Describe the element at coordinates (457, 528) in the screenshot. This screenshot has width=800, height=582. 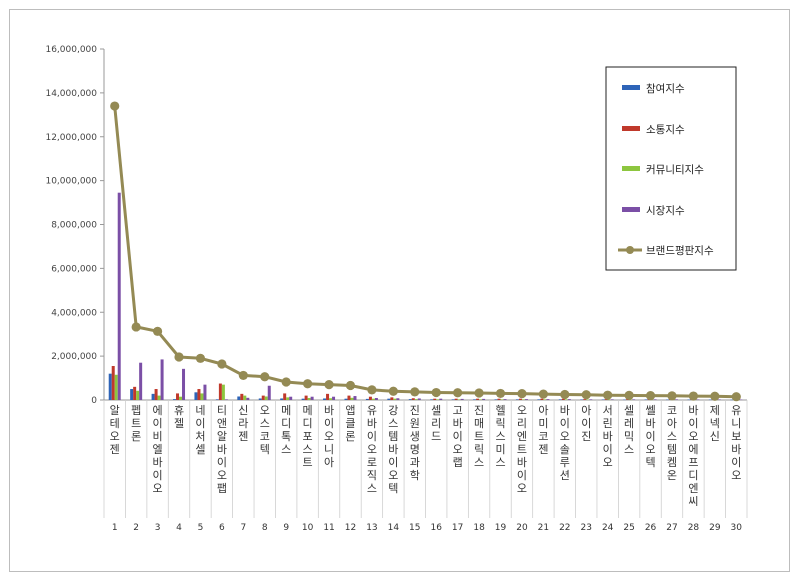
I see `x-rank-label: 17` at that location.